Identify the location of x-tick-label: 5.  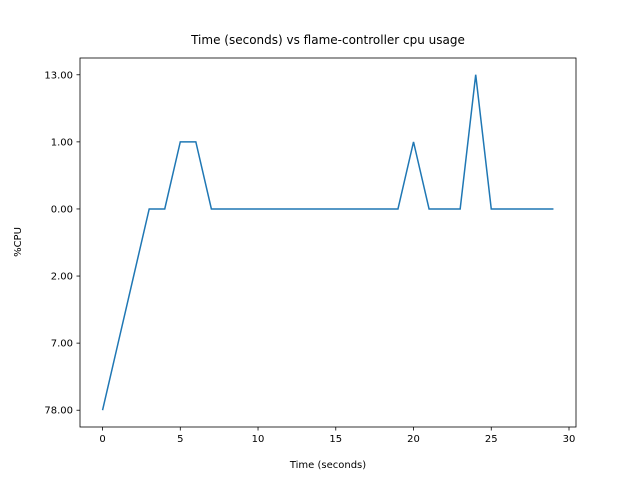
(180, 439).